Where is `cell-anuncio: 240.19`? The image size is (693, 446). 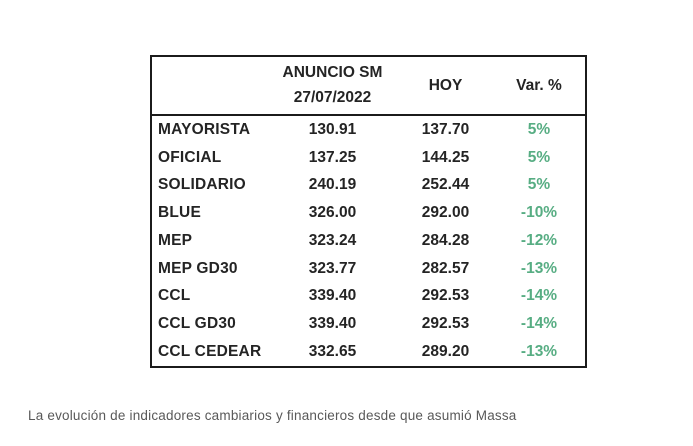
cell-anuncio: 240.19 is located at coordinates (332, 185).